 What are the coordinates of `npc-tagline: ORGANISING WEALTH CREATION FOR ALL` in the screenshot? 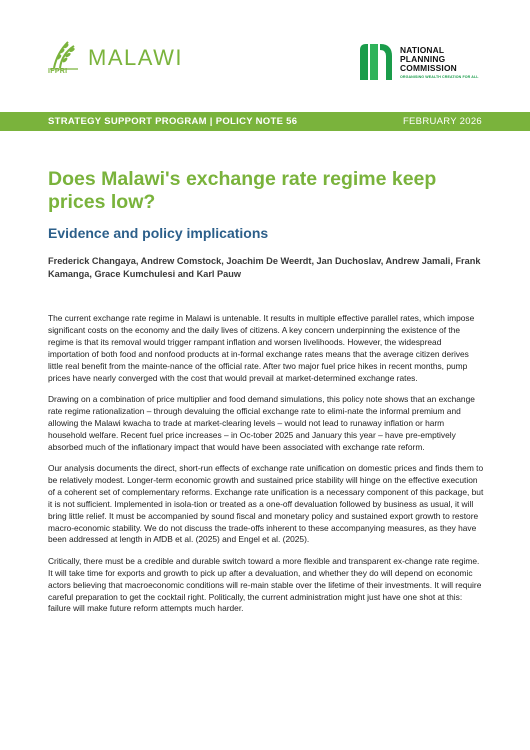 It's located at (439, 77).